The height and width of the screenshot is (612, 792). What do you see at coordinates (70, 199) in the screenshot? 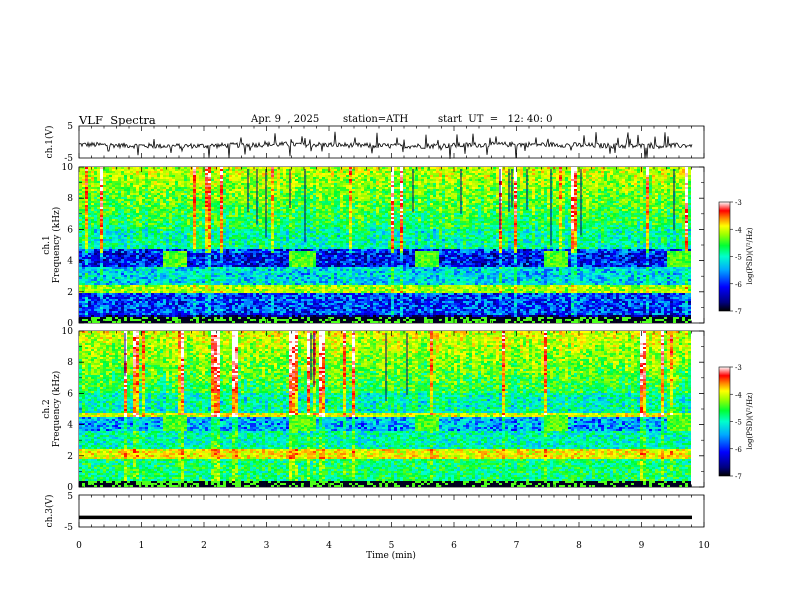
I see `spec-ytick-1-4: 8` at bounding box center [70, 199].